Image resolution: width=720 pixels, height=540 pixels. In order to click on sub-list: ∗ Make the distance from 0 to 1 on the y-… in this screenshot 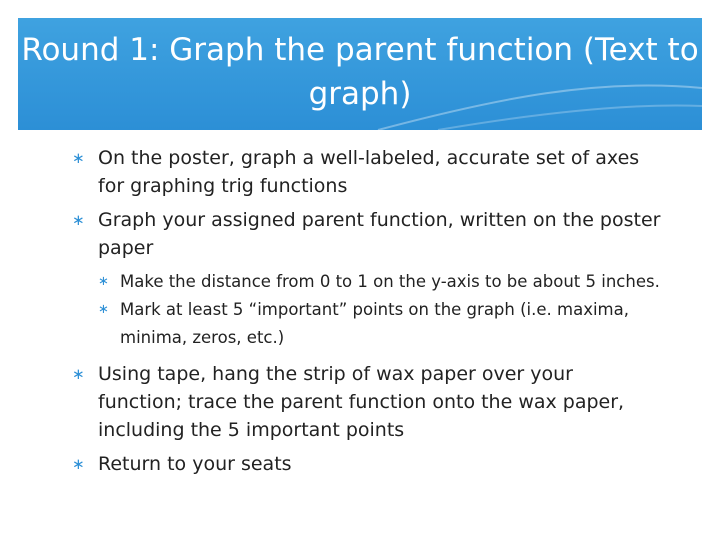, I will do `click(367, 310)`.